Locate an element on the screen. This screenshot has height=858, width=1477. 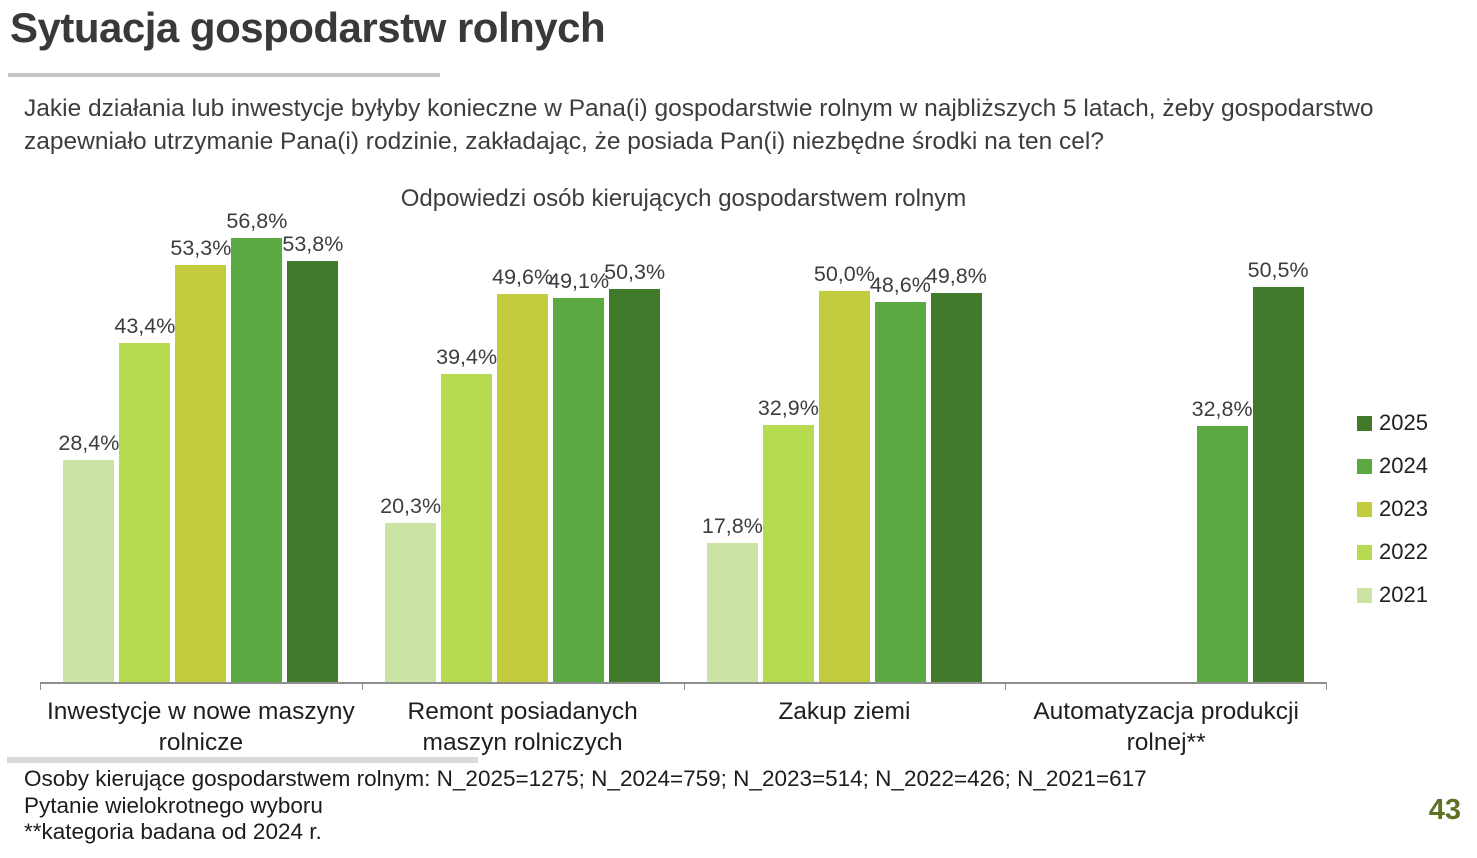
legend-item-2023: 2023 is located at coordinates (1392, 509).